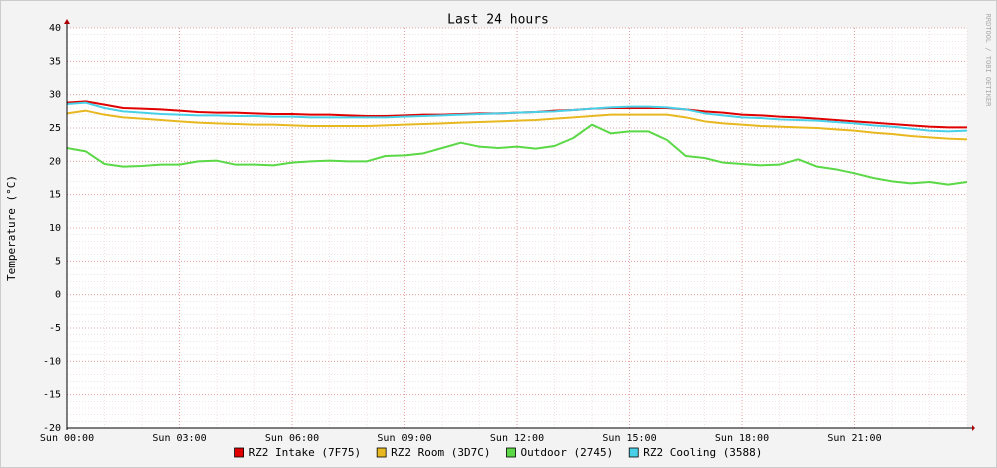  Describe the element at coordinates (52, 361) in the screenshot. I see `y-tick-label: -10` at that location.